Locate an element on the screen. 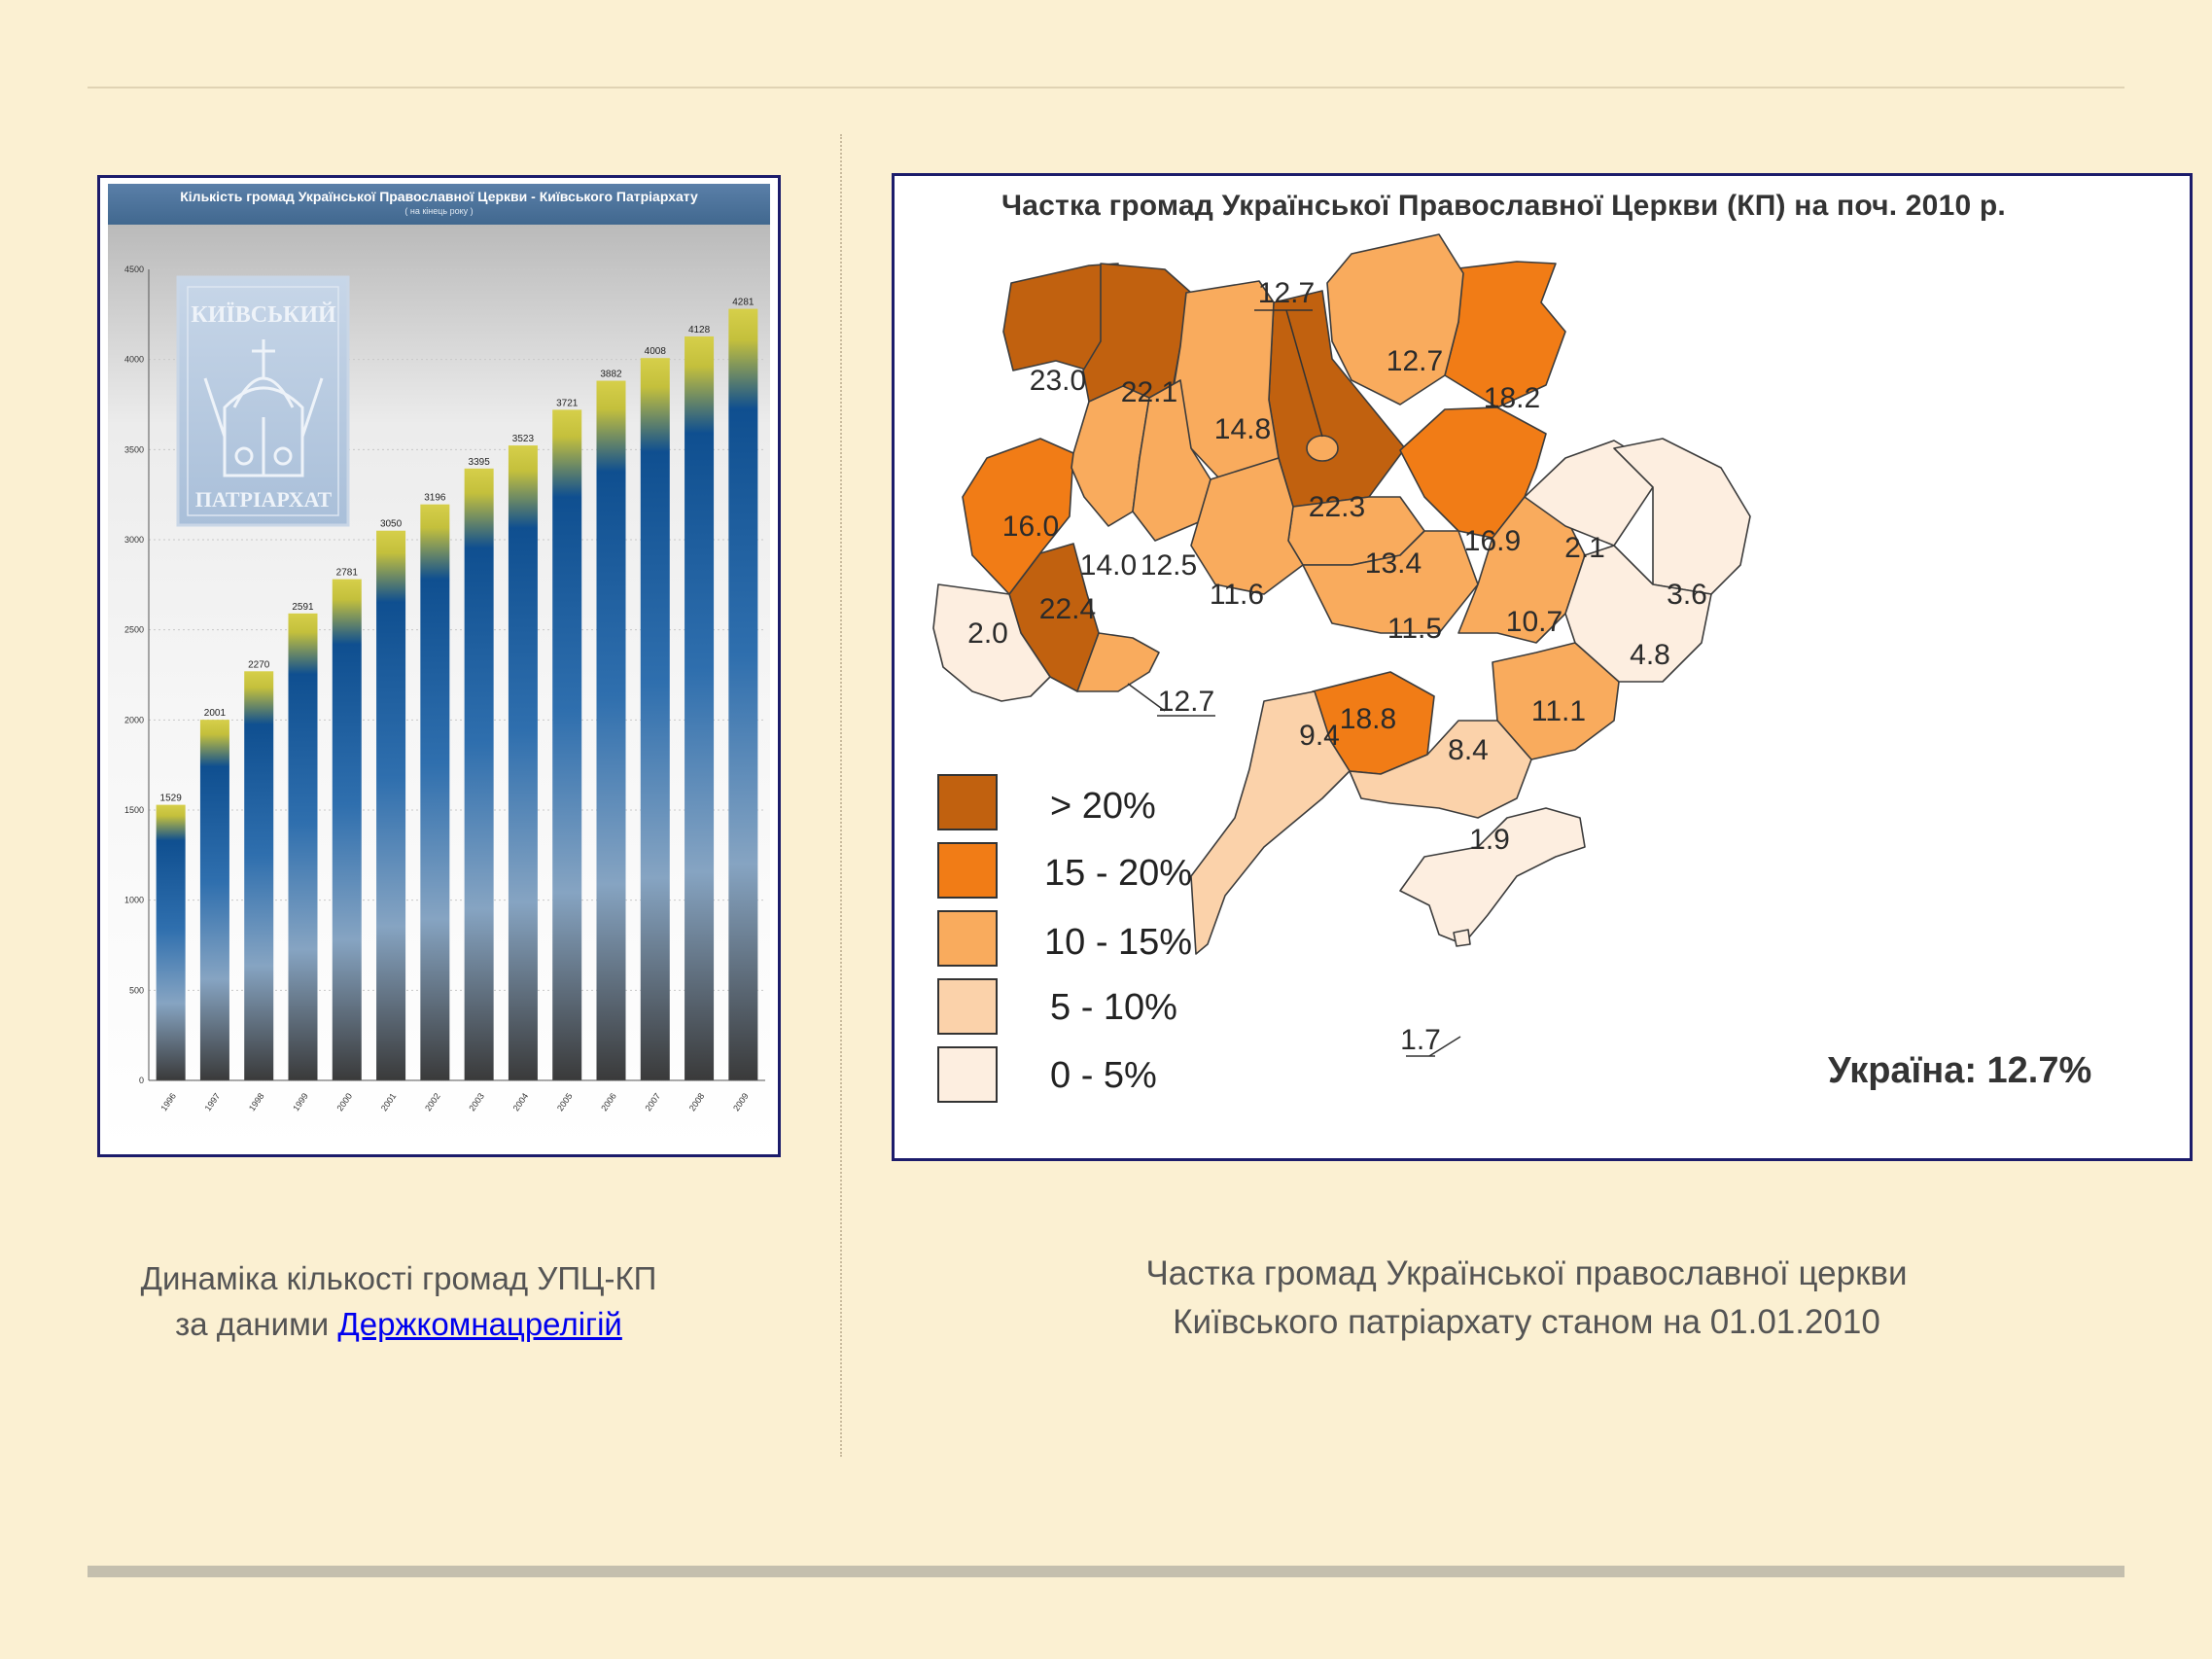 This screenshot has width=2212, height=1659. bar-value-label: 3882 is located at coordinates (611, 375).